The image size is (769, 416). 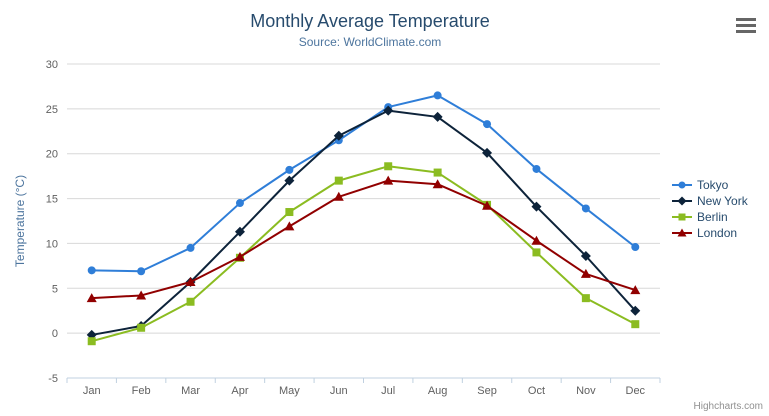 I want to click on x-tick-label: Oct, so click(x=536, y=391).